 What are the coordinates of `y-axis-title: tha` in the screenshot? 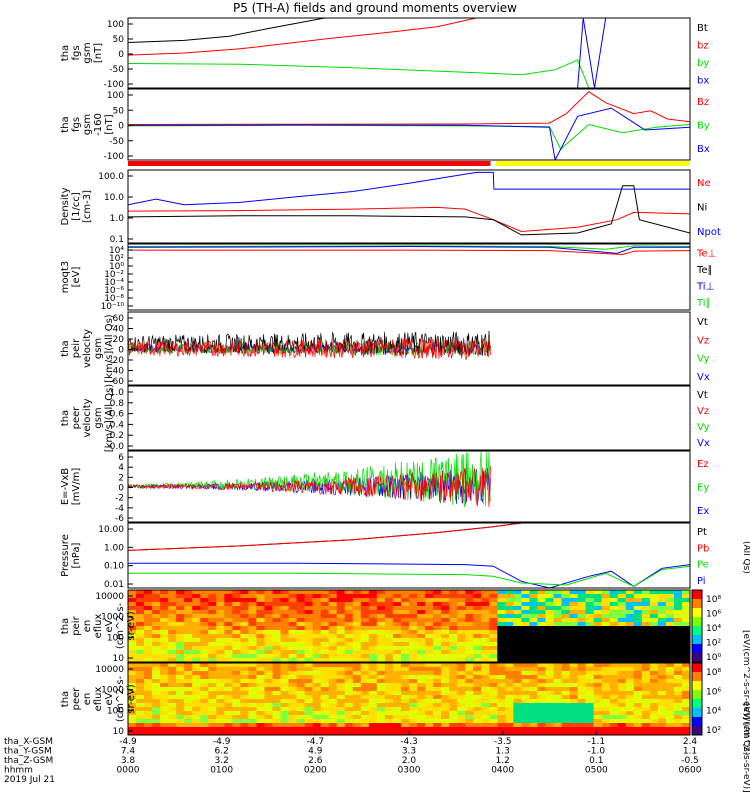 It's located at (65, 626).